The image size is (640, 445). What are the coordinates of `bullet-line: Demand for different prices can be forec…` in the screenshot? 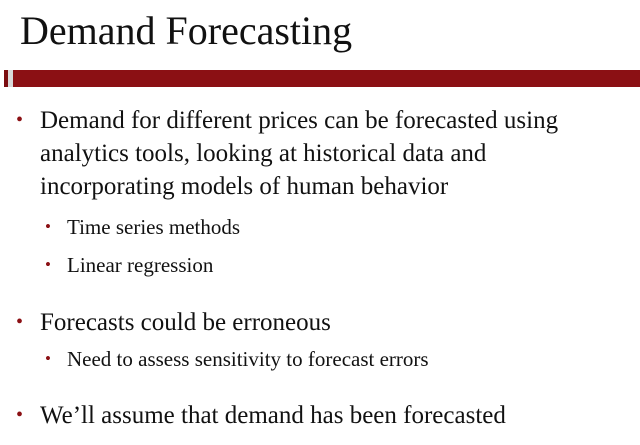 It's located at (299, 120).